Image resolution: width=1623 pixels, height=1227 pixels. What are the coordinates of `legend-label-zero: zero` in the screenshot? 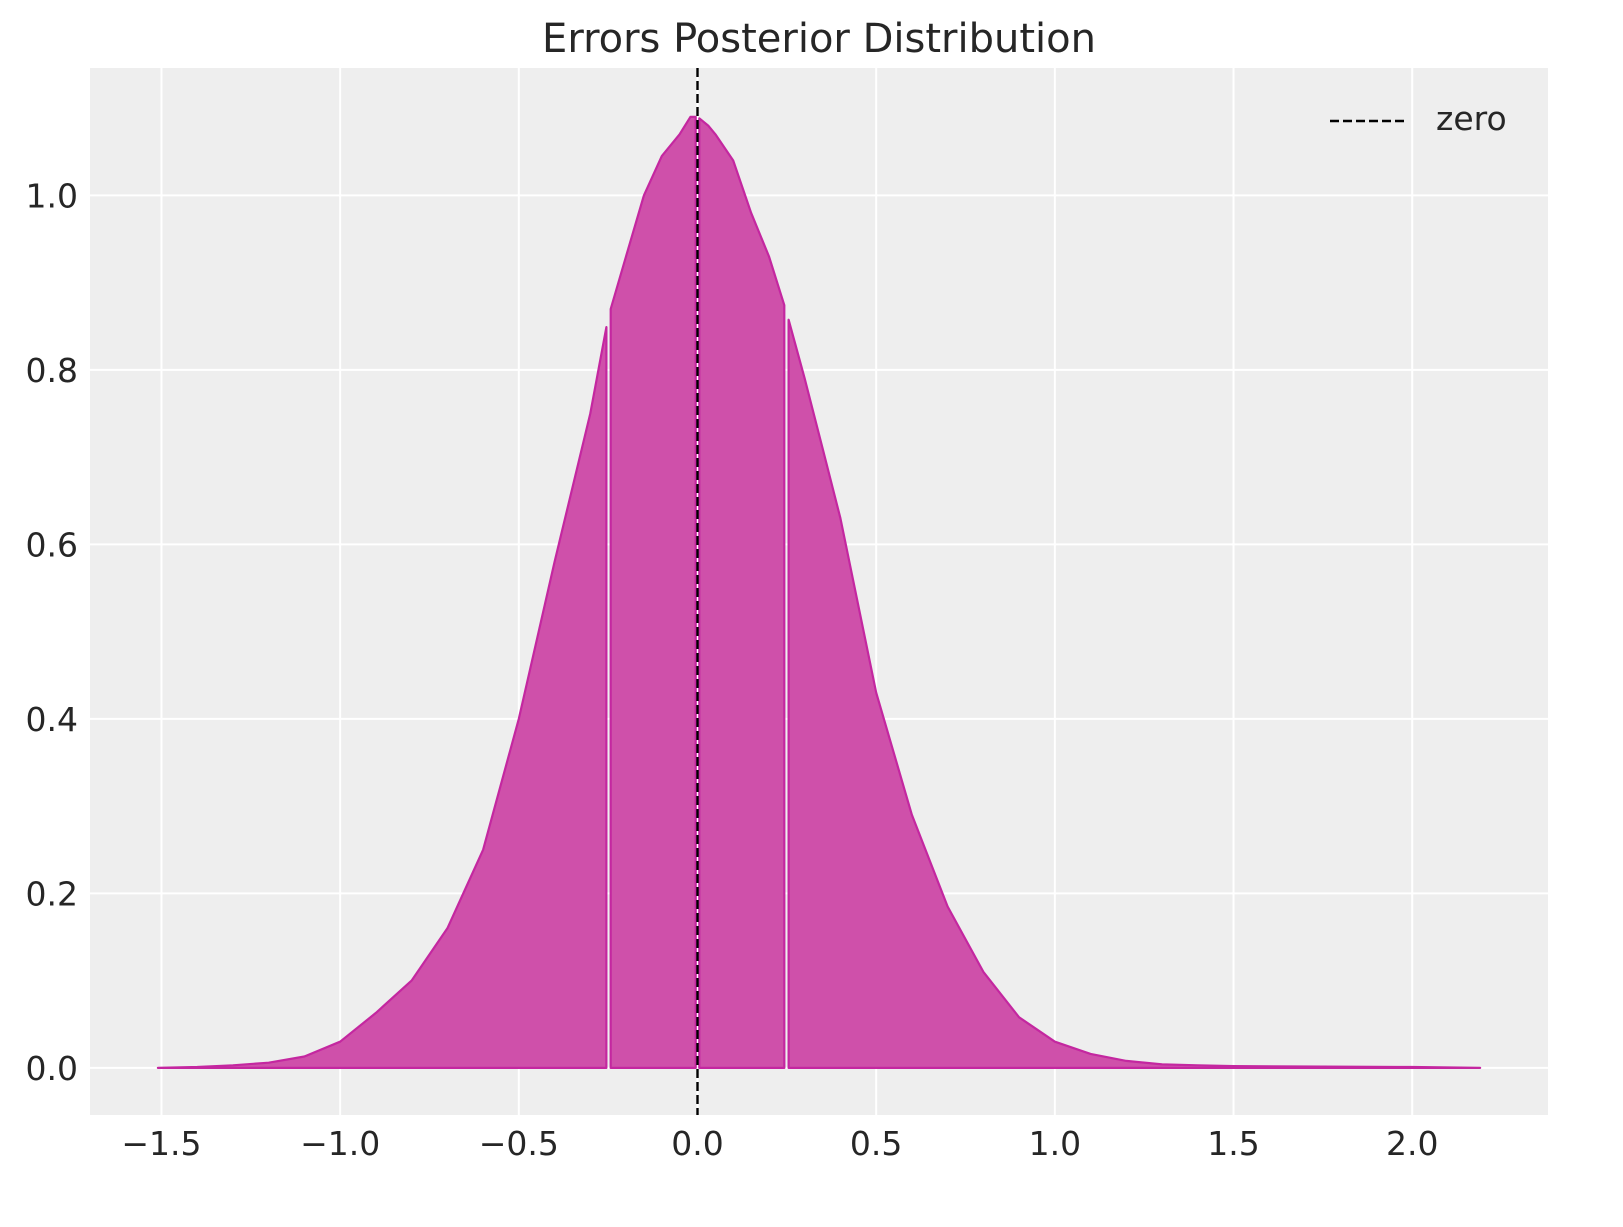 It's located at (1471, 118).